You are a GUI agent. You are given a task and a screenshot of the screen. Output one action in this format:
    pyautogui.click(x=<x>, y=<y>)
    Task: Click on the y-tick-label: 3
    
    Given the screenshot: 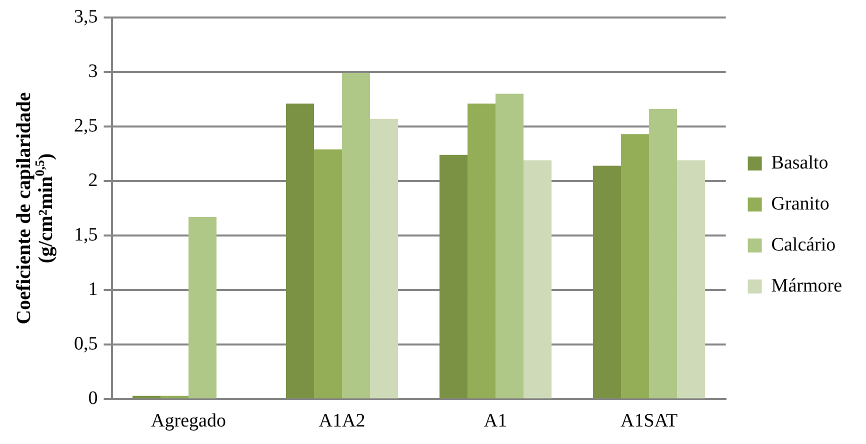 What is the action you would take?
    pyautogui.click(x=93, y=71)
    